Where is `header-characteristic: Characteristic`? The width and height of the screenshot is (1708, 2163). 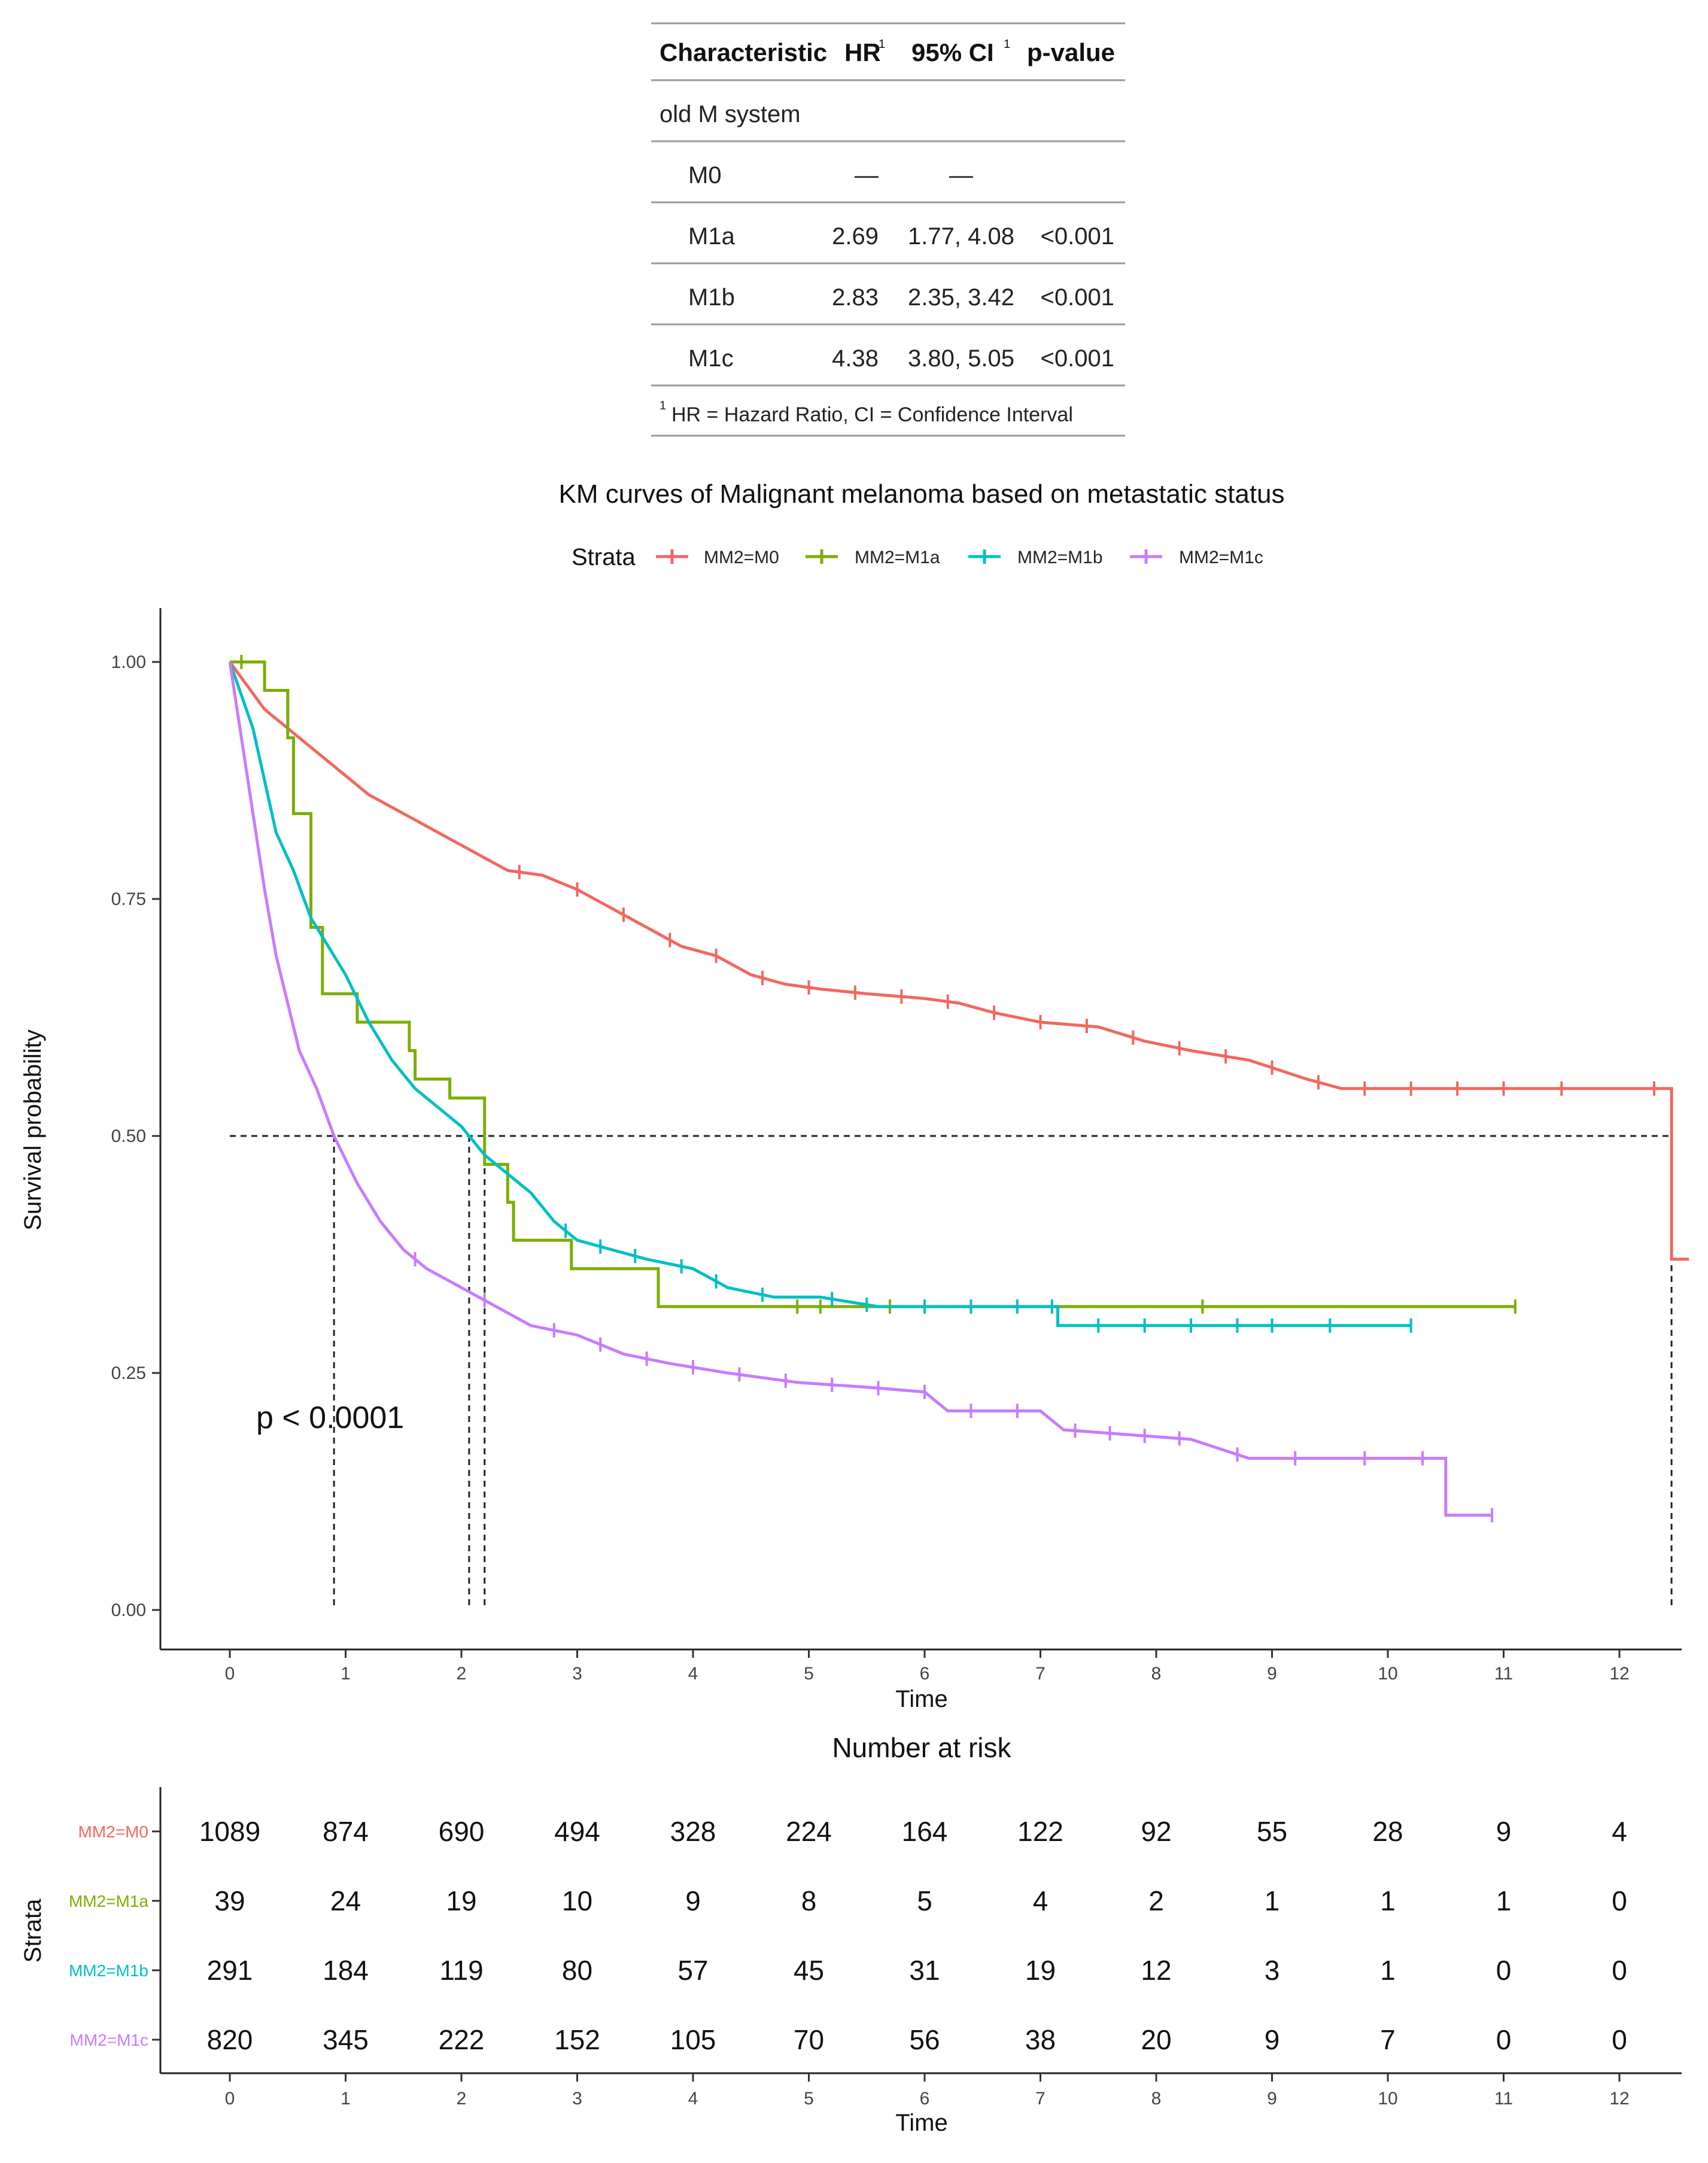 header-characteristic: Characteristic is located at coordinates (744, 52).